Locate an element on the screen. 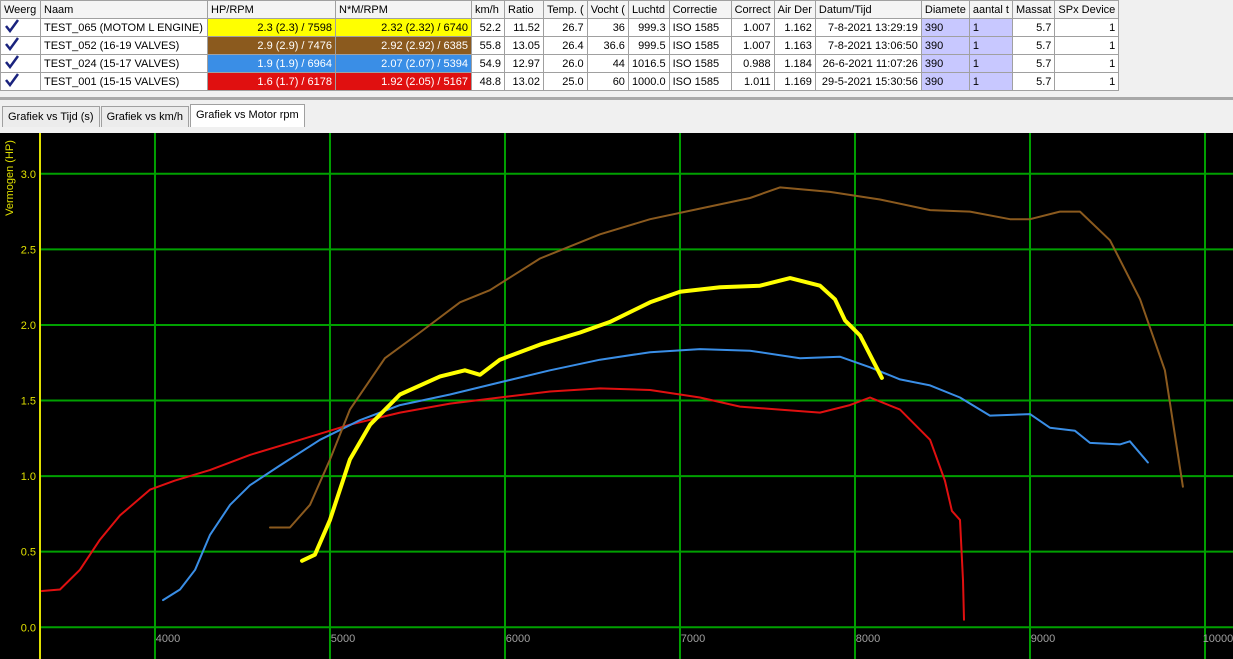 The image size is (1233, 659). column-header: aantal t is located at coordinates (990, 9).